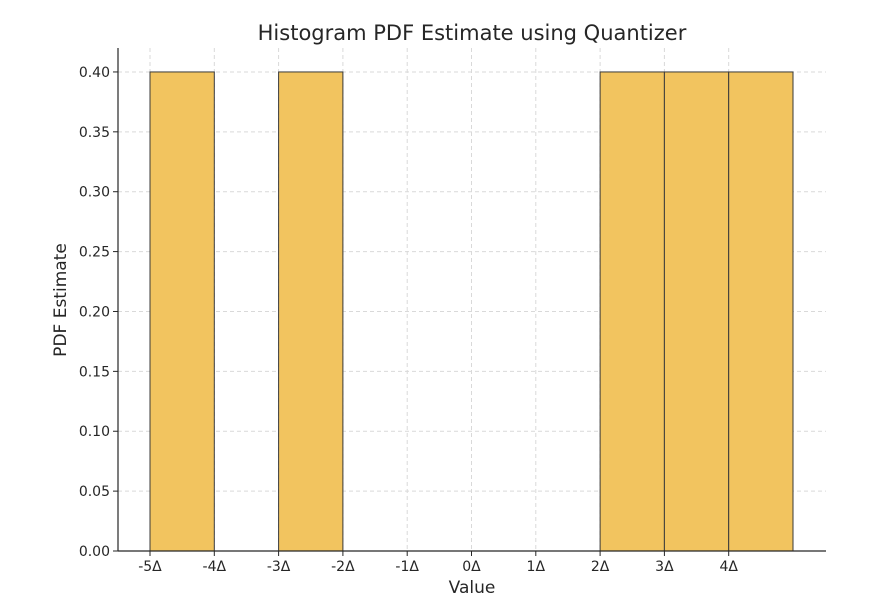 This screenshot has width=886, height=616. What do you see at coordinates (536, 567) in the screenshot?
I see `x-tick-label: 1Δ` at bounding box center [536, 567].